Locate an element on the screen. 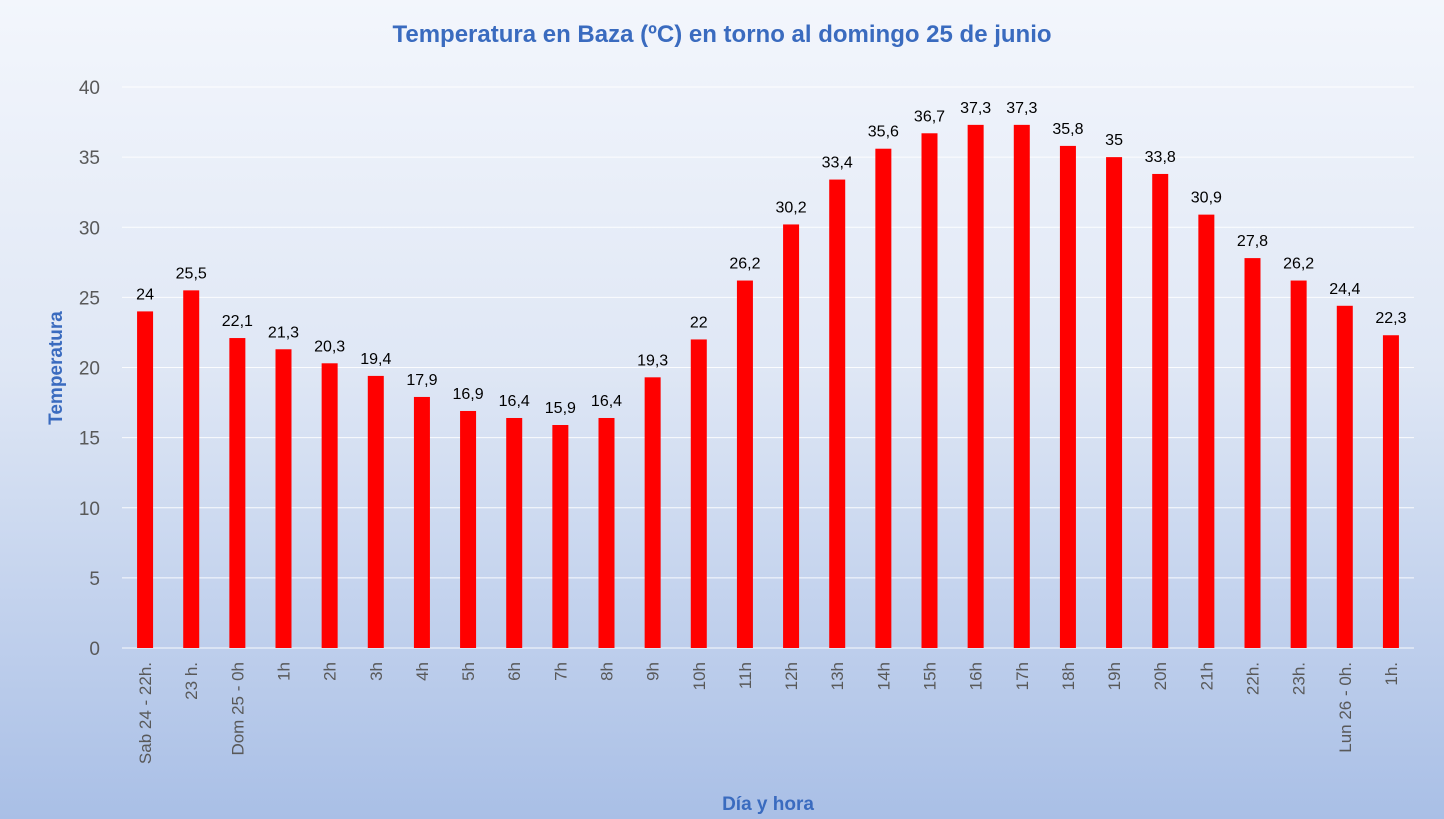 This screenshot has height=819, width=1444. x-tick-label: 23 h. is located at coordinates (191, 681).